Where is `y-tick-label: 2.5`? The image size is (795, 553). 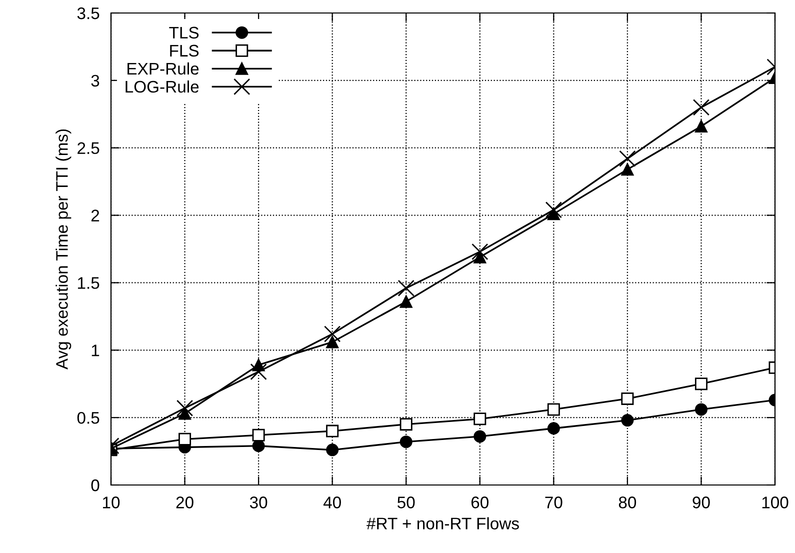 y-tick-label: 2.5 is located at coordinates (89, 148).